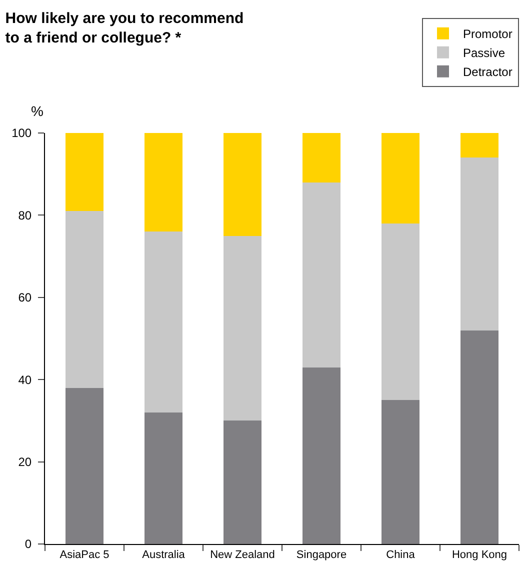 This screenshot has height=574, width=529. What do you see at coordinates (321, 555) in the screenshot?
I see `x-tick-label: Singapore` at bounding box center [321, 555].